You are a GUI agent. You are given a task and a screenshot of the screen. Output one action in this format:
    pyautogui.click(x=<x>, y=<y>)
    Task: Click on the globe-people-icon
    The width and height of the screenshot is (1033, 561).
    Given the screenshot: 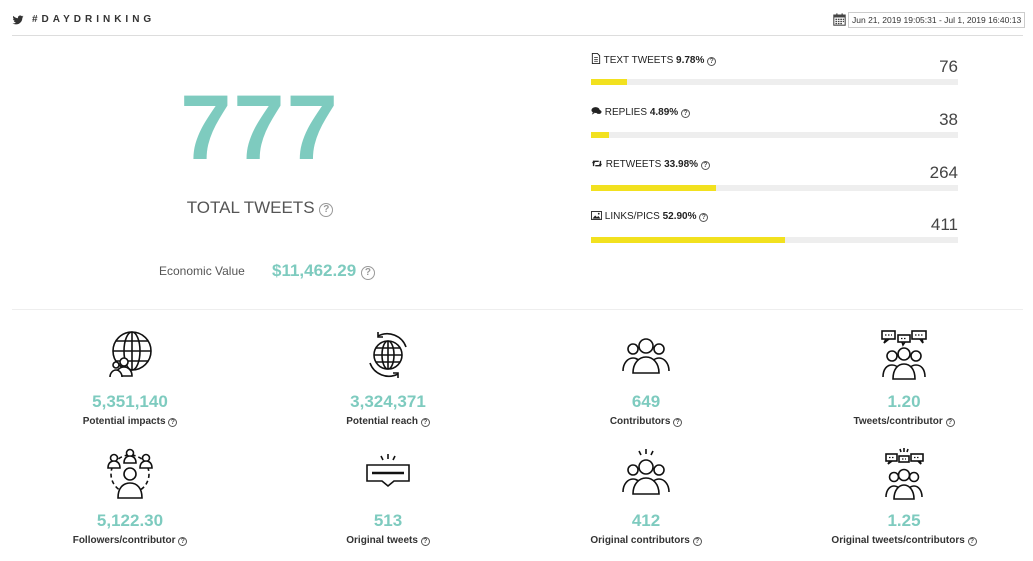 What is the action you would take?
    pyautogui.click(x=130, y=354)
    